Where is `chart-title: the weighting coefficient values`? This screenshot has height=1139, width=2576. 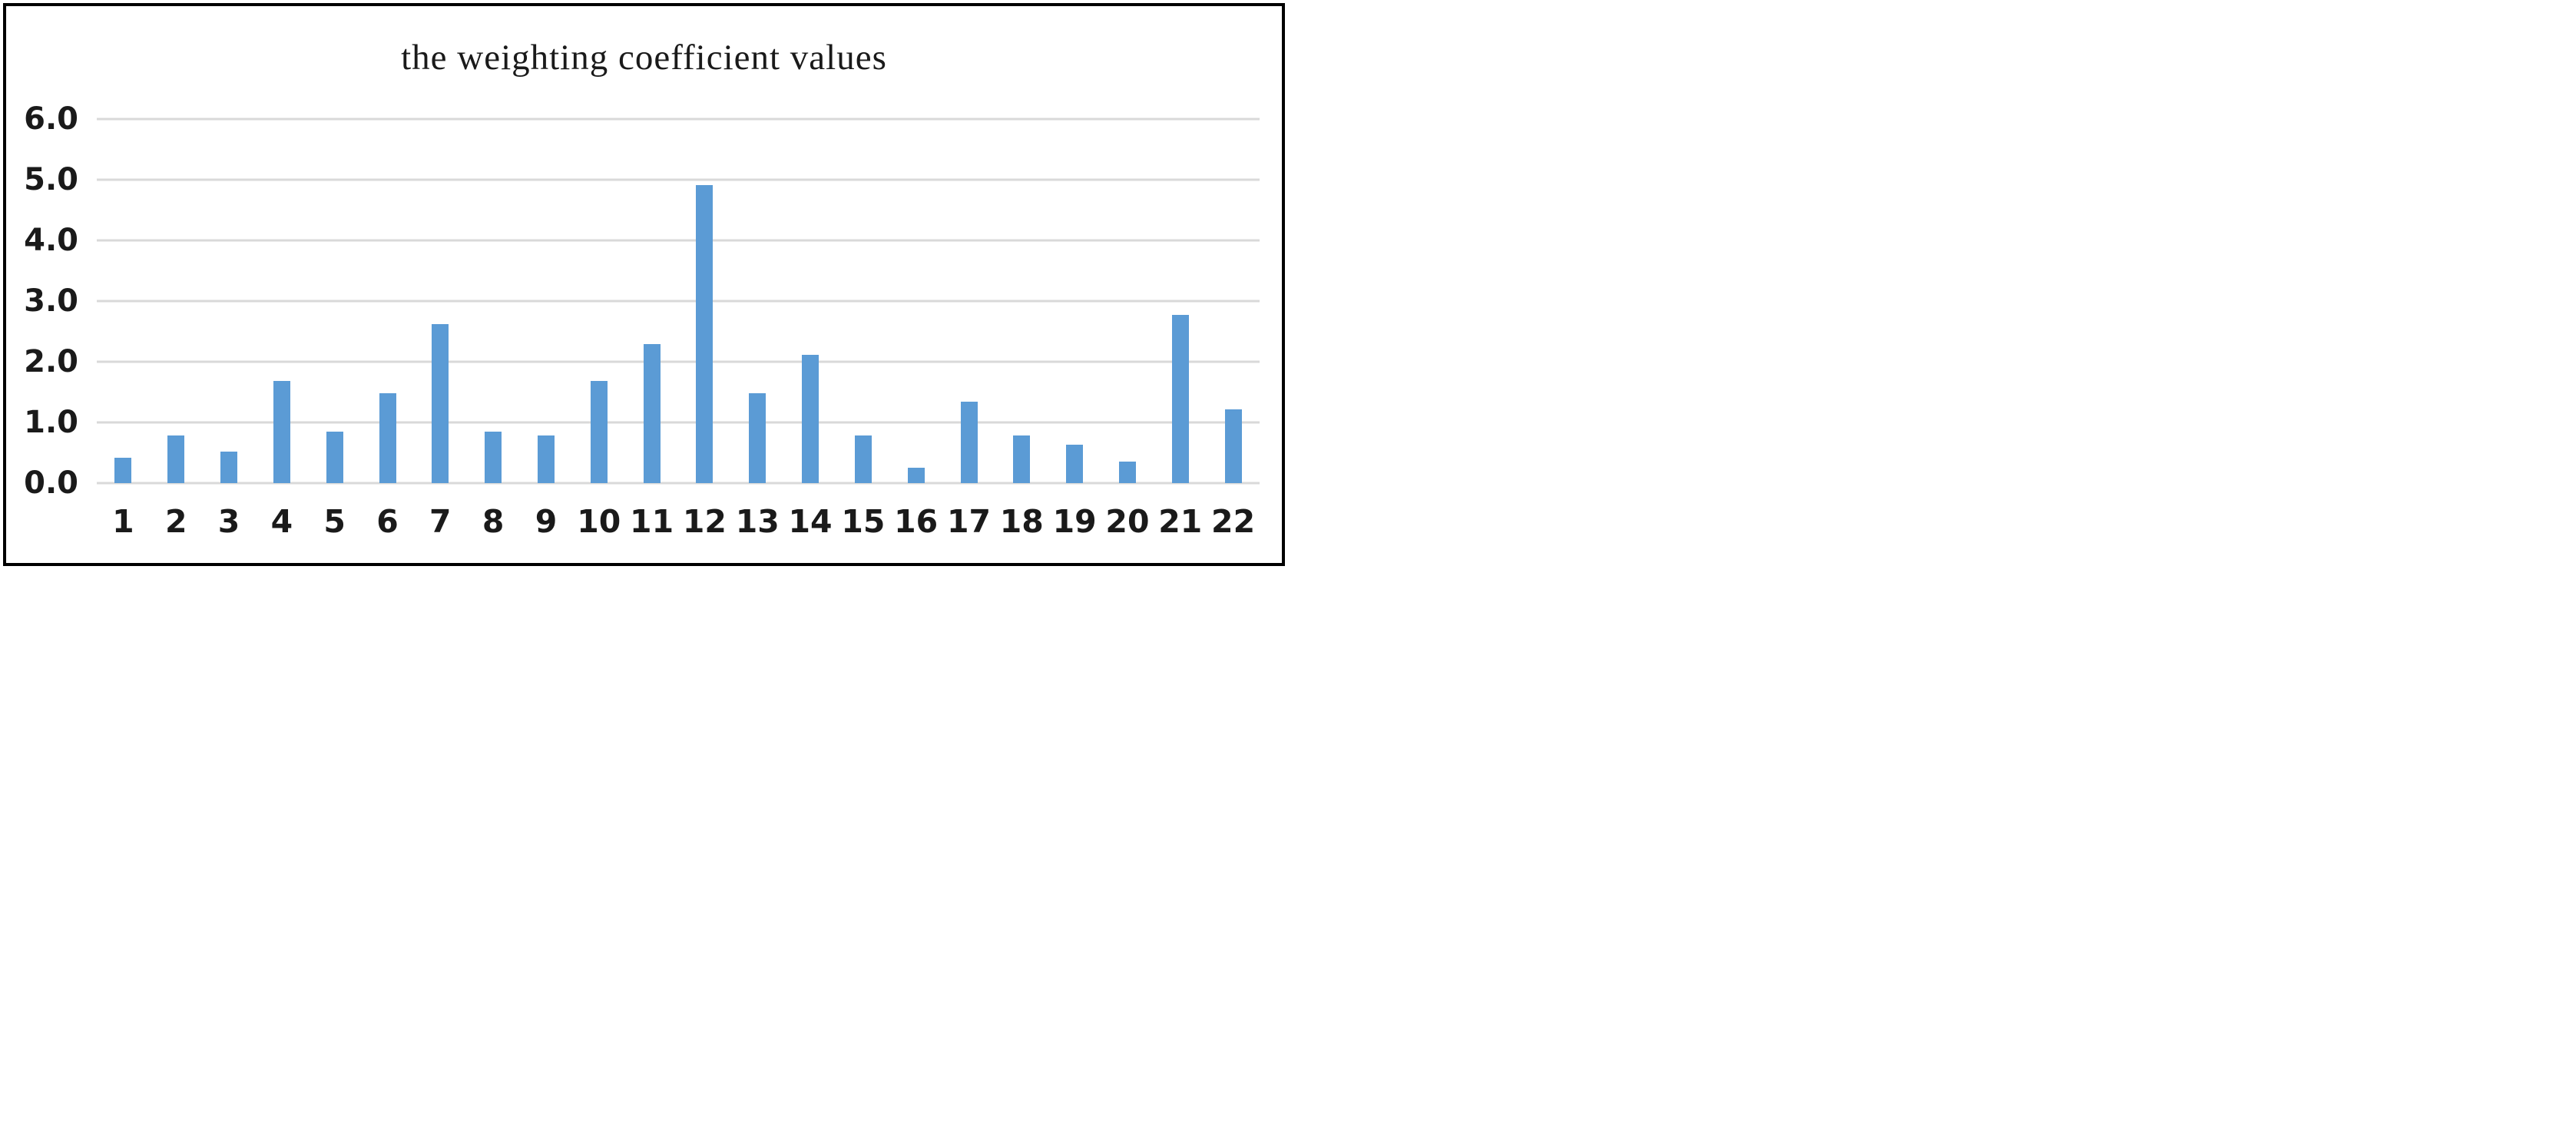
chart-title: the weighting coefficient values is located at coordinates (644, 58).